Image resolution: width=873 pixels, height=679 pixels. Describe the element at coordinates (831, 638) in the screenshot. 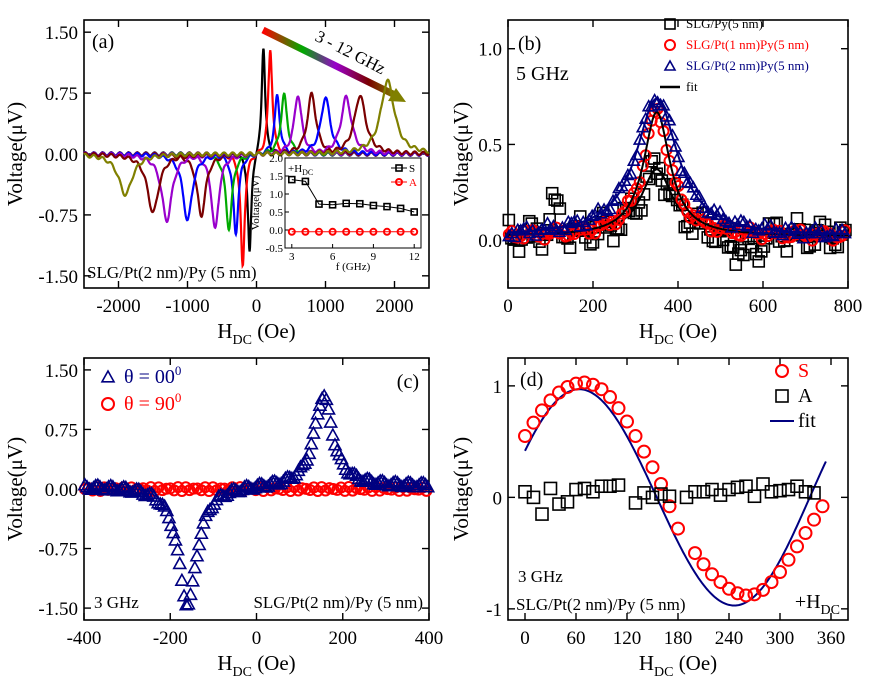

I see `x-tick-label: 360` at that location.